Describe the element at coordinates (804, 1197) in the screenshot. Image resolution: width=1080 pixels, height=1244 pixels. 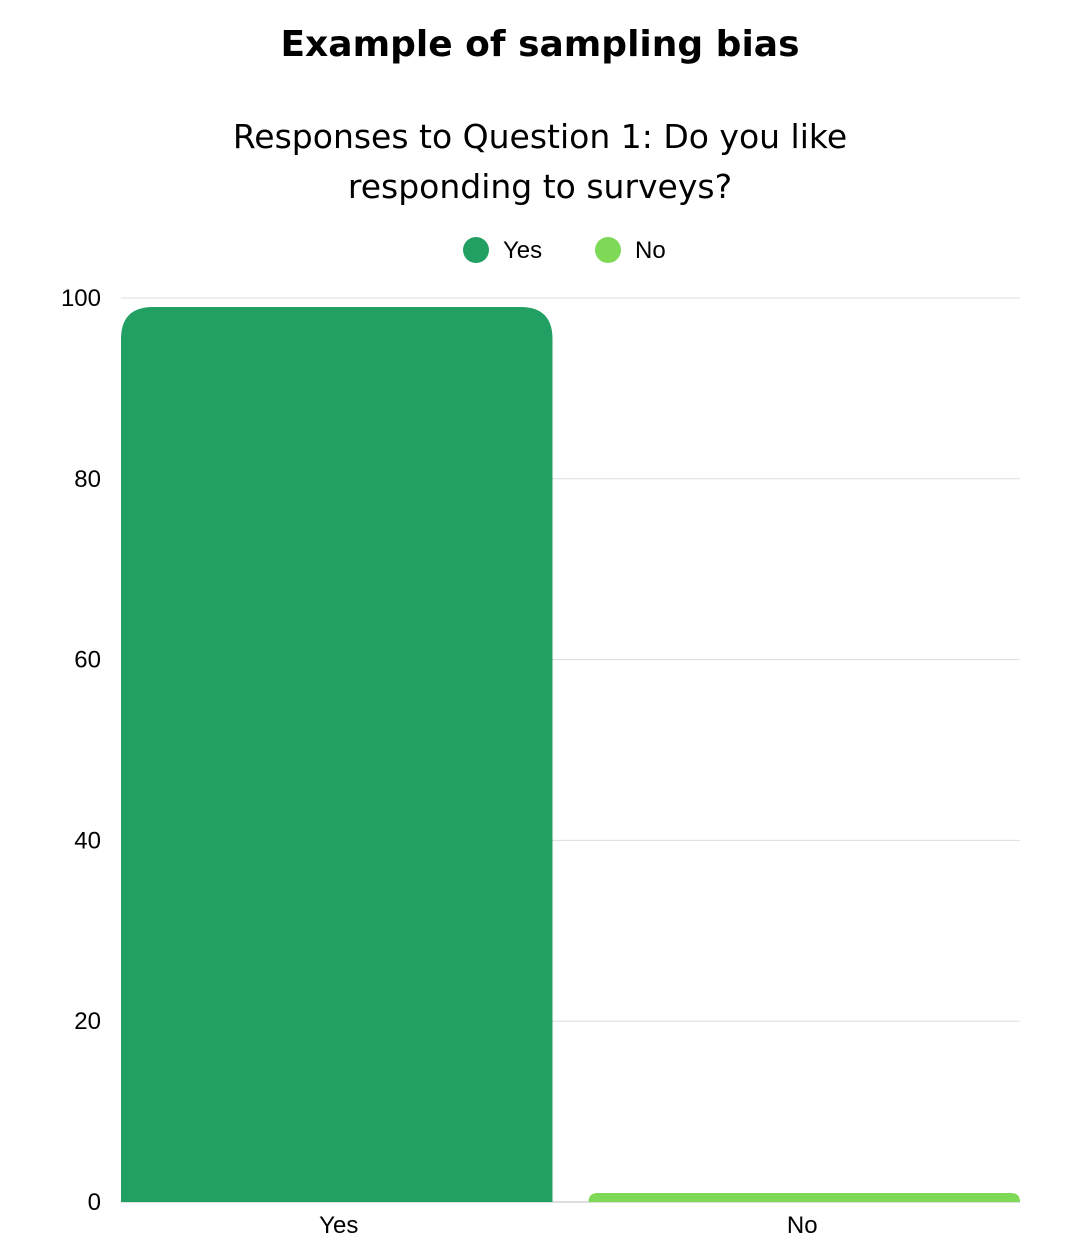
I see `bar-no` at that location.